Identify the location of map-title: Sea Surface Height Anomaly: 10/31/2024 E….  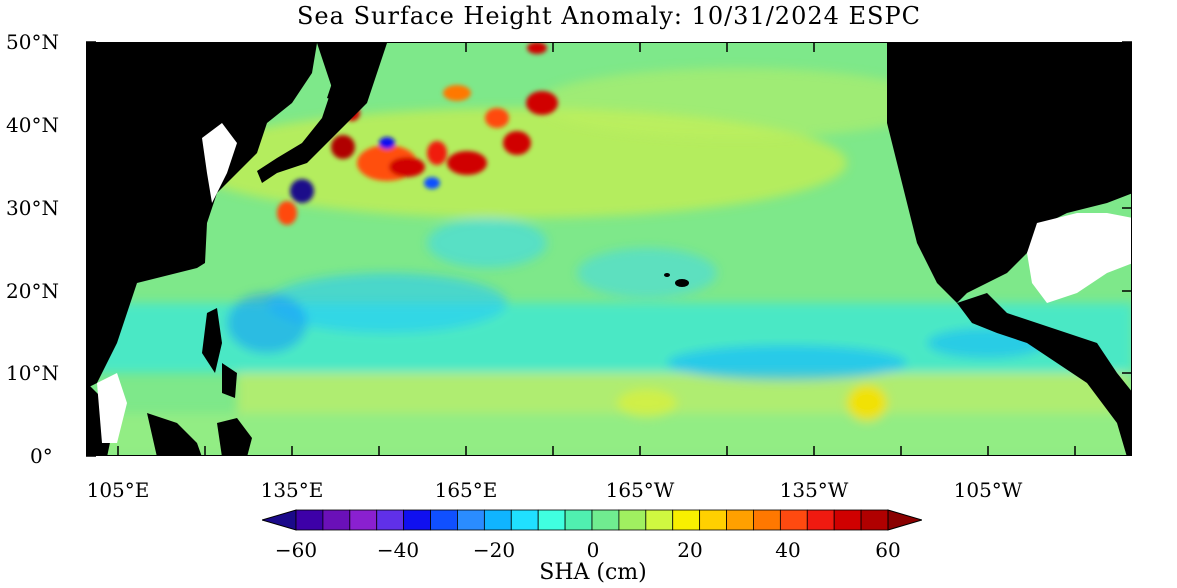
(608, 16).